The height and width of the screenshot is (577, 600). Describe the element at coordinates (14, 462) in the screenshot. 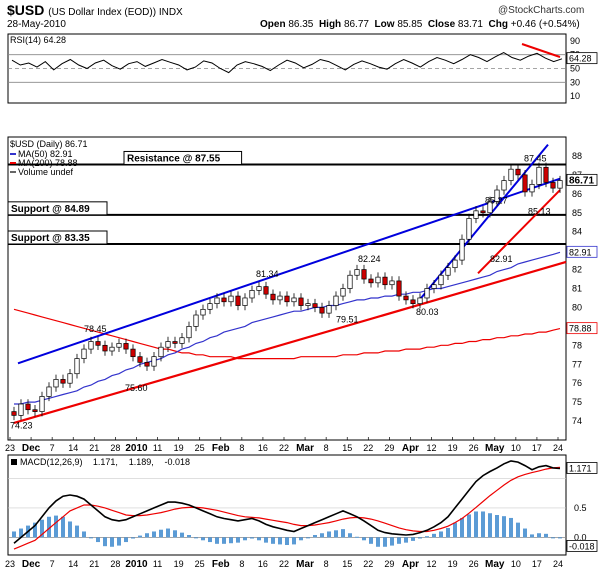

I see `macd-legend-swatch` at that location.